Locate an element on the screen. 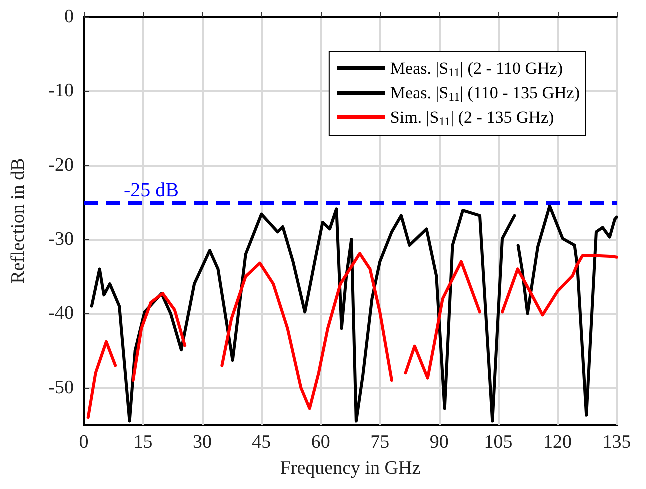 Image resolution: width=646 pixels, height=489 pixels. x-tick-label: 120 is located at coordinates (558, 442).